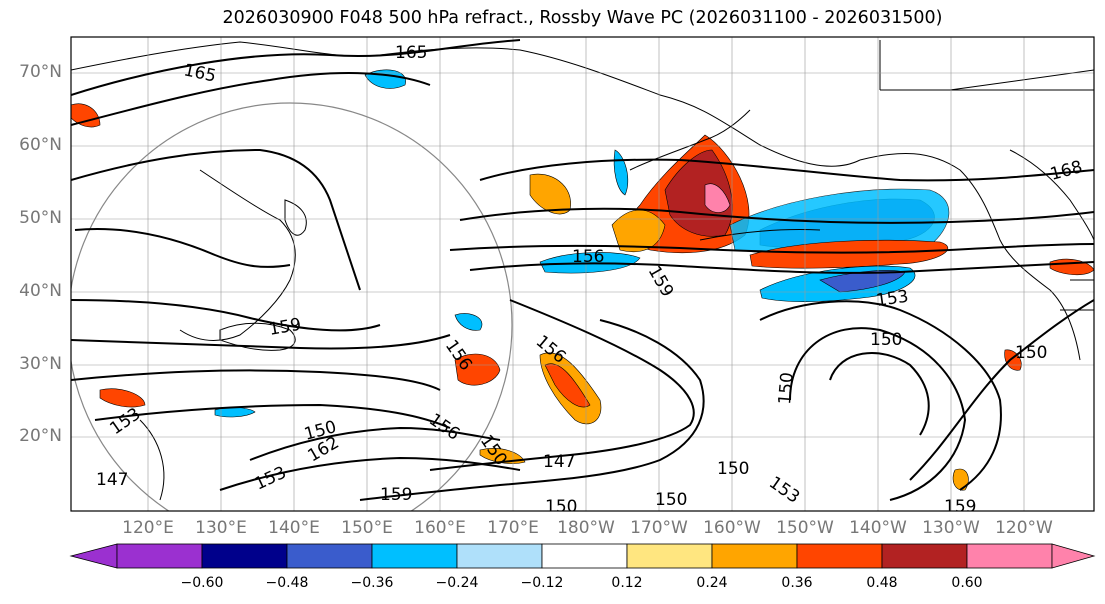 Image resolution: width=1105 pixels, height=604 pixels. I want to click on shade-orange-se, so click(960, 479).